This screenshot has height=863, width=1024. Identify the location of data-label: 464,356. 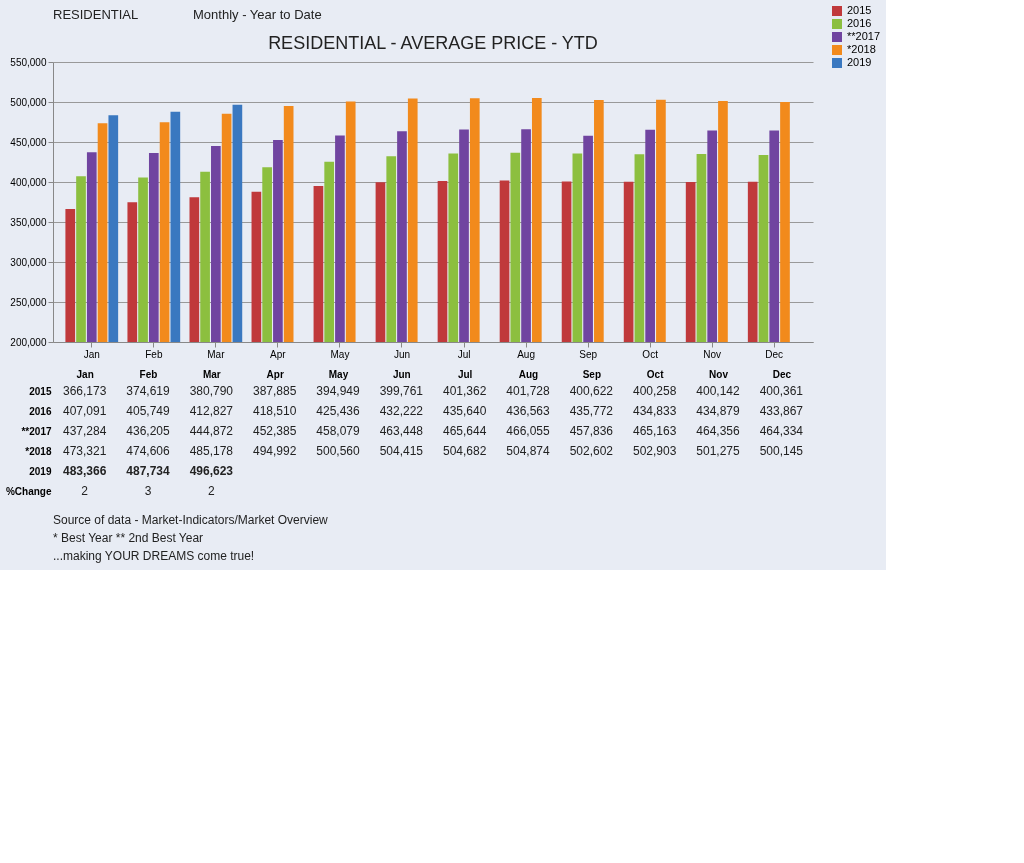
(718, 431).